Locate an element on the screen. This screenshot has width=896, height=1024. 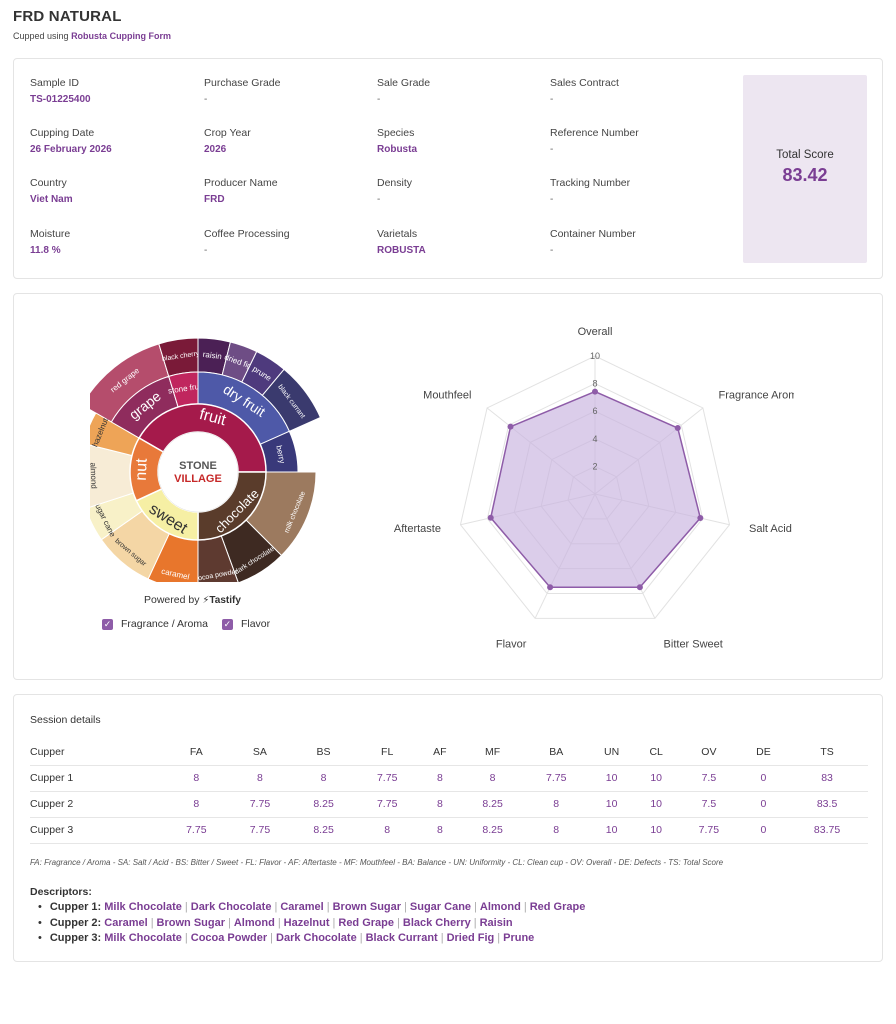
tastify-logo: ⚡Tastify is located at coordinates (221, 600).